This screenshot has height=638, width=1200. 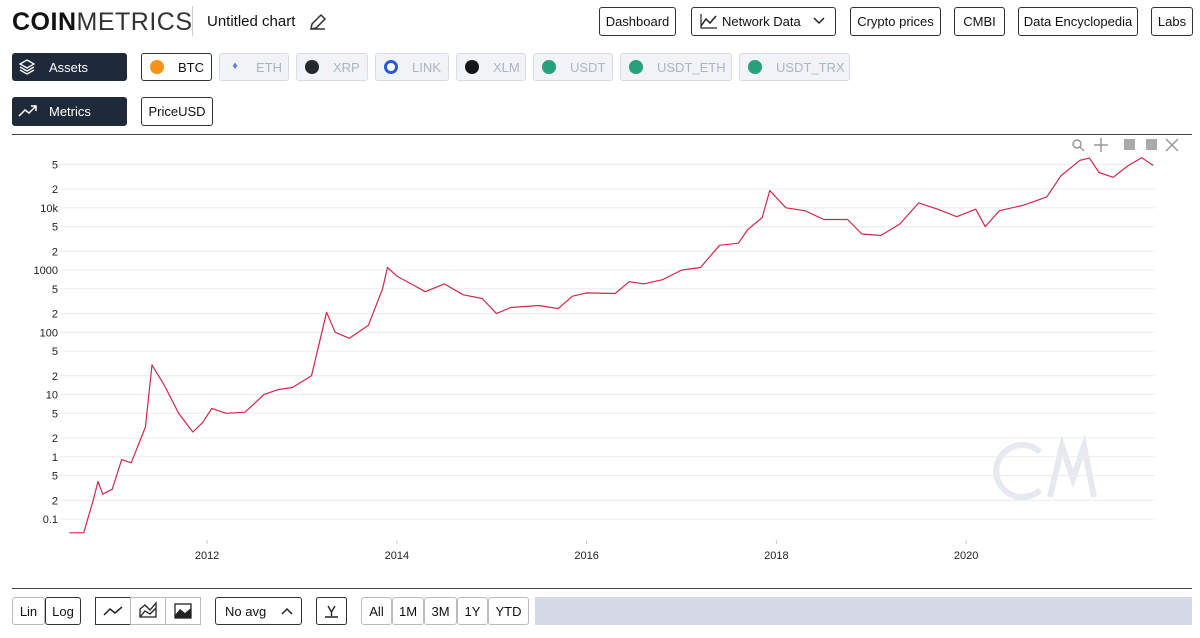 What do you see at coordinates (318, 22) in the screenshot?
I see `edit-icon` at bounding box center [318, 22].